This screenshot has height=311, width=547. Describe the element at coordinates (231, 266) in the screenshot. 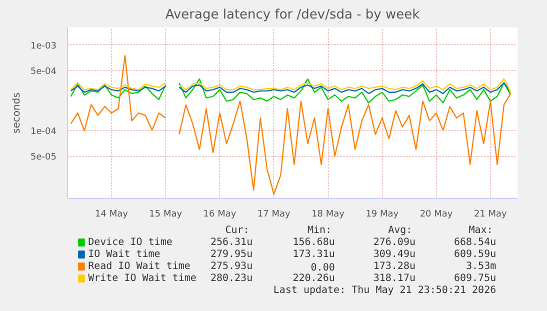

I see `text: 275.93u` at that location.